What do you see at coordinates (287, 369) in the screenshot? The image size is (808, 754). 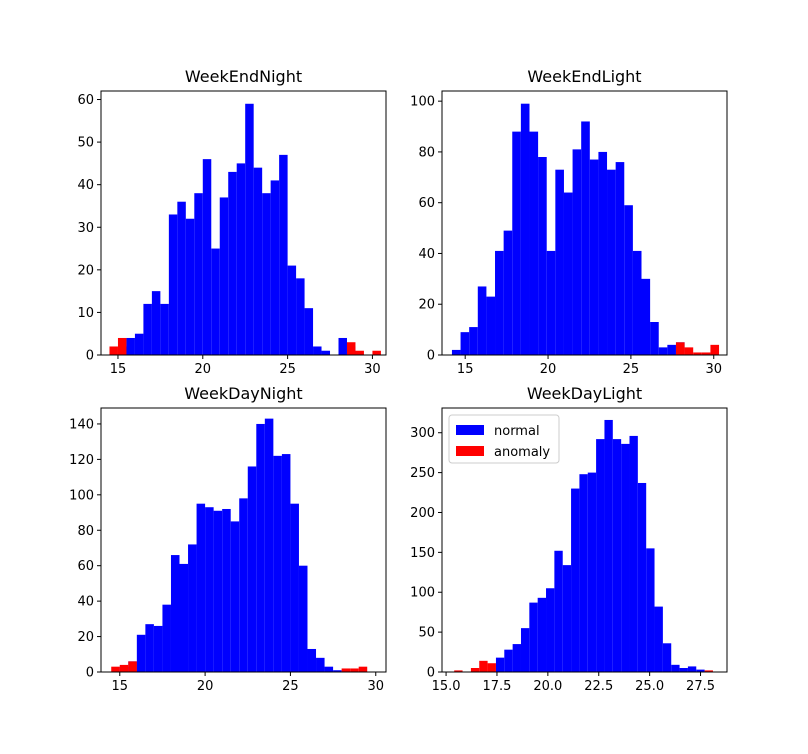 I see `x-tick-label: 25` at bounding box center [287, 369].